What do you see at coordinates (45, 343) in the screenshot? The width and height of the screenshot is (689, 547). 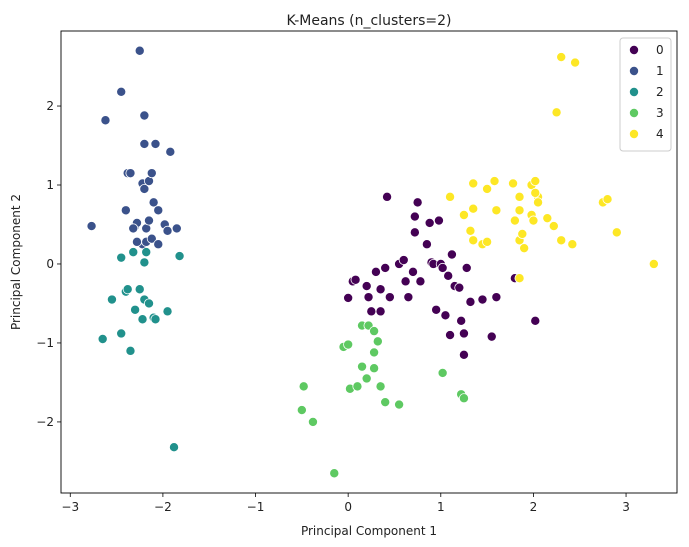 I see `y-tick-label: −1` at bounding box center [45, 343].